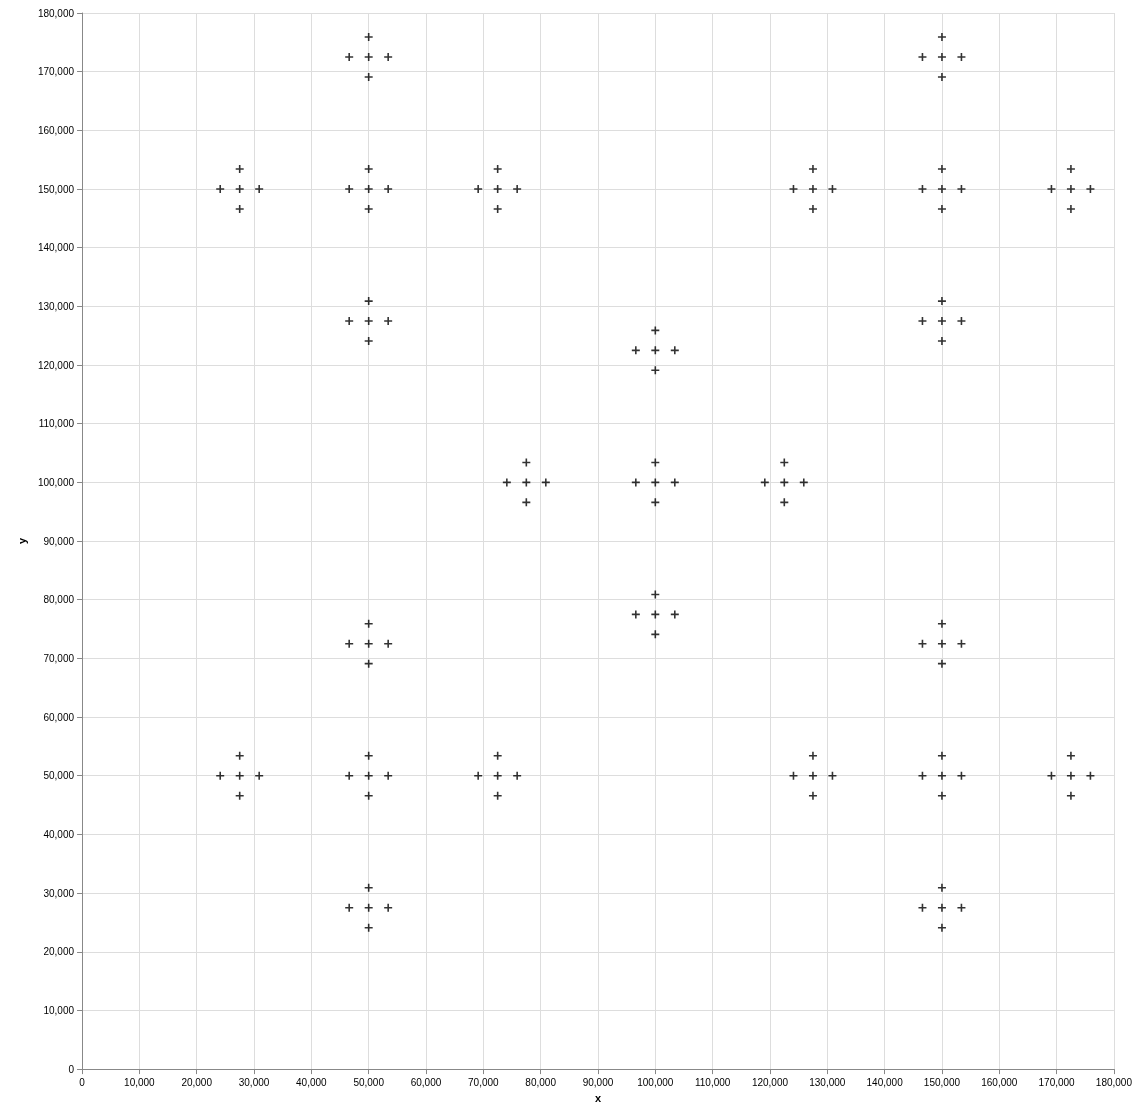 This screenshot has height=1116, width=1143. Describe the element at coordinates (59, 1010) in the screenshot. I see `y-tick-label: 10,000` at that location.